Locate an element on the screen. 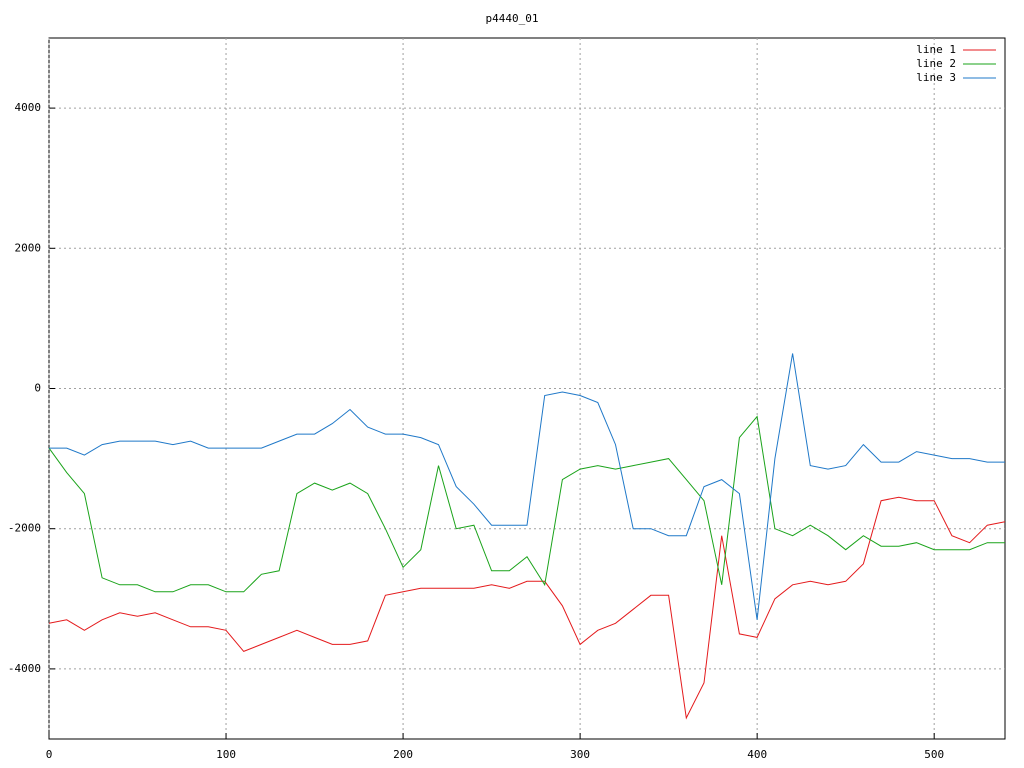 This screenshot has width=1024, height=768. x-tick-label: 300 is located at coordinates (580, 754).